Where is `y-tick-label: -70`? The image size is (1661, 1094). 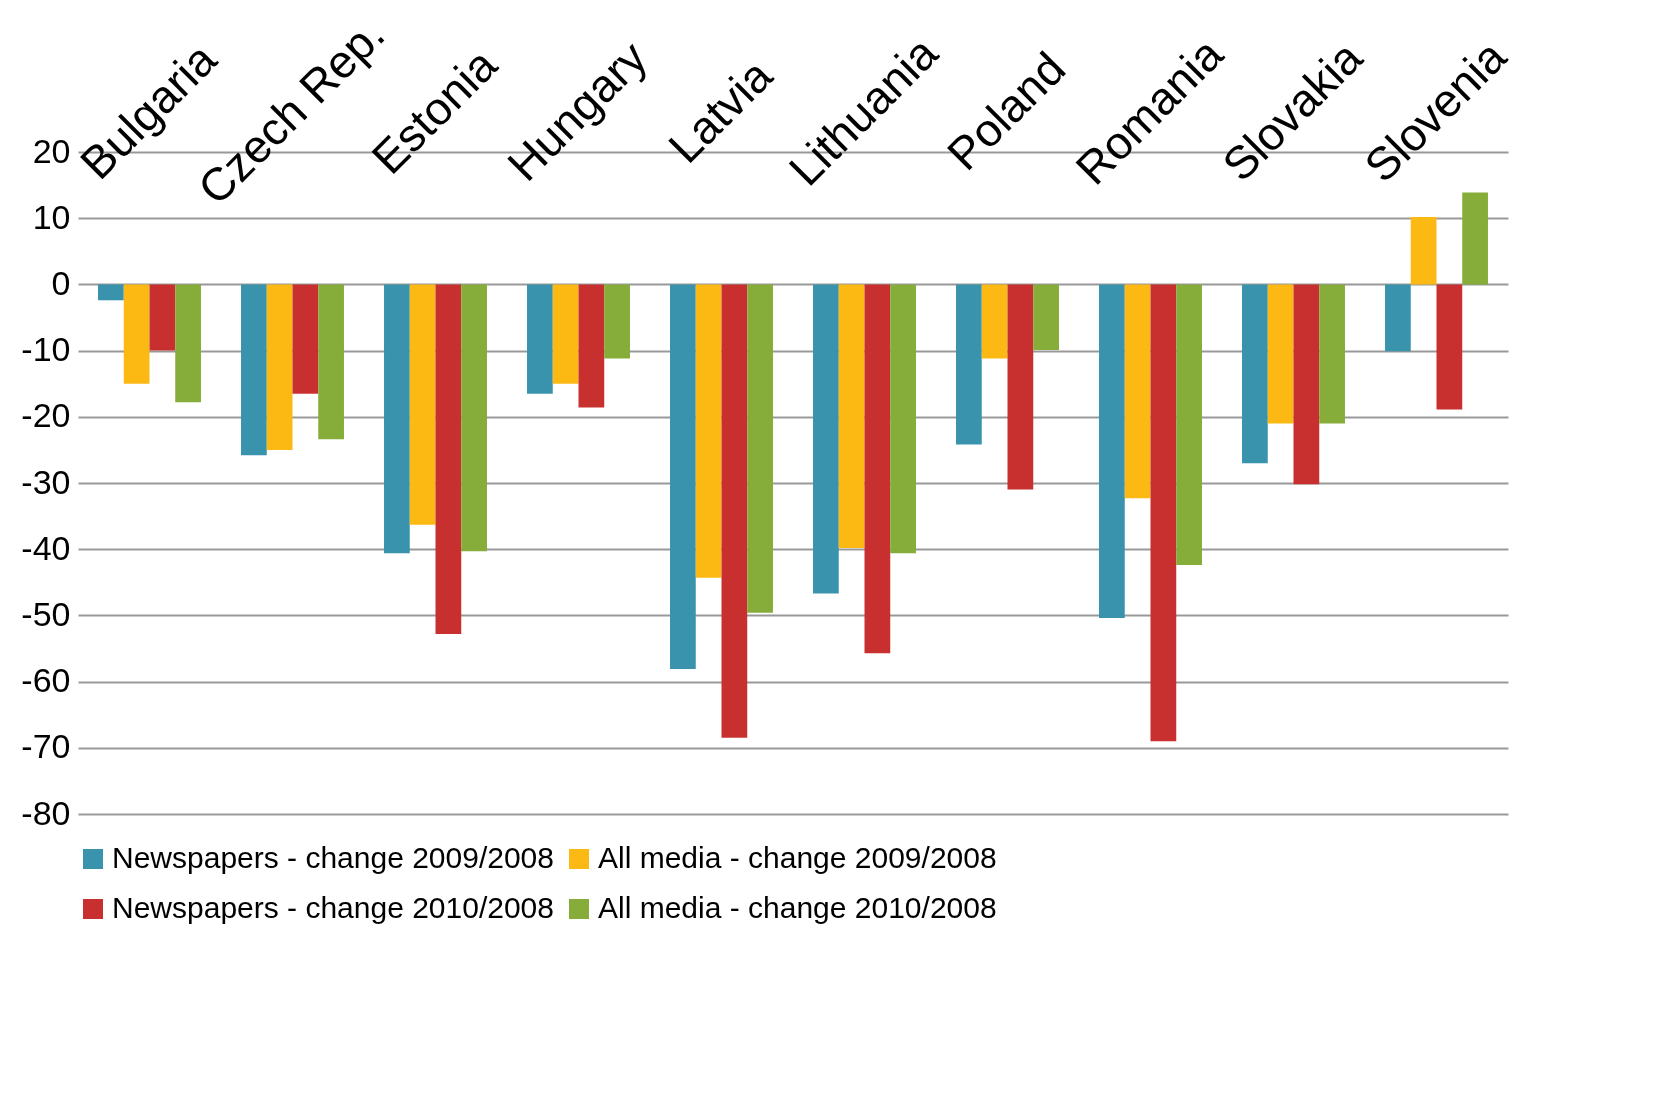
y-tick-label: -70 is located at coordinates (46, 746).